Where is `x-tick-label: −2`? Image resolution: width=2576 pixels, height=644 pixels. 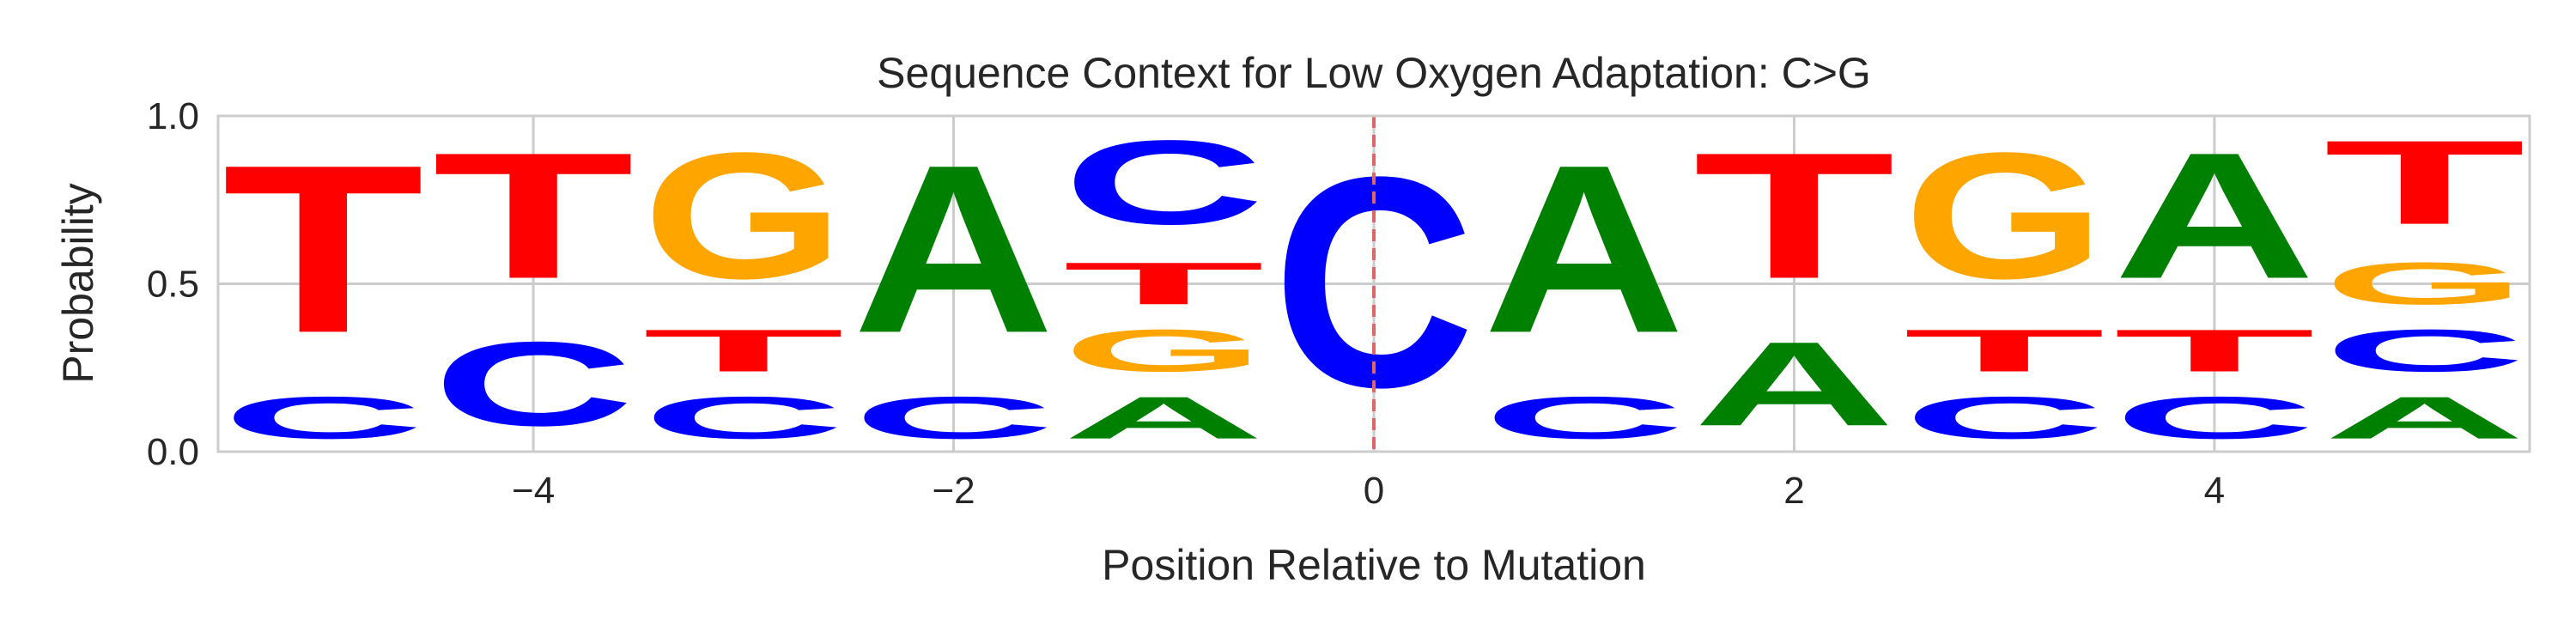
x-tick-label: −2 is located at coordinates (954, 491).